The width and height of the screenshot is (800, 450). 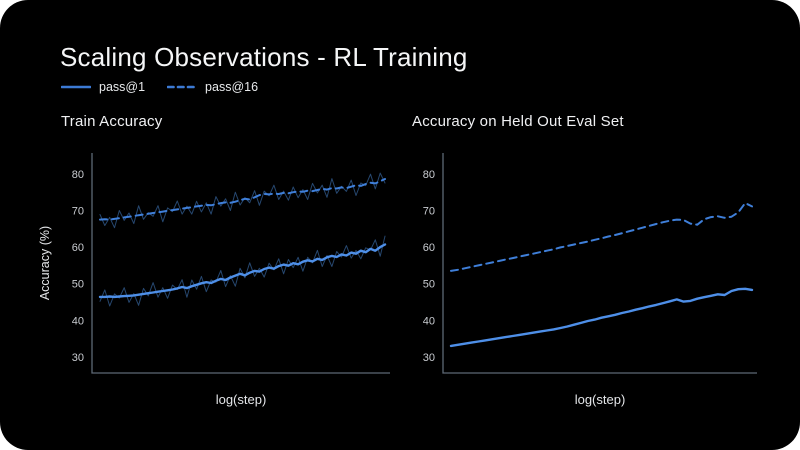 What do you see at coordinates (76, 87) in the screenshot?
I see `solid-line-icon` at bounding box center [76, 87].